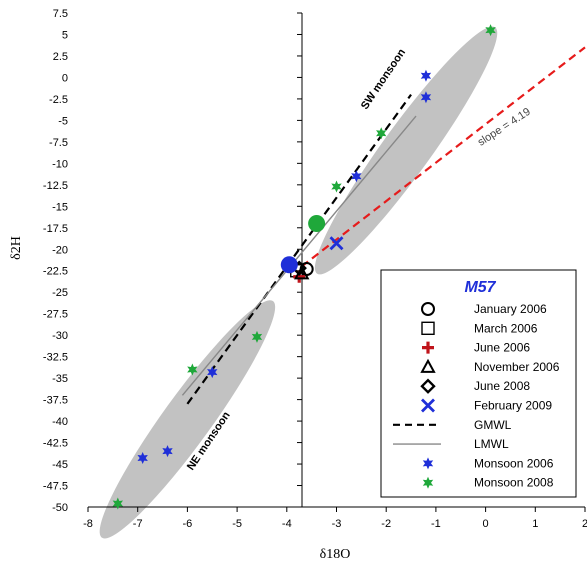  I want to click on x-tick-label: -8, so click(88, 524).